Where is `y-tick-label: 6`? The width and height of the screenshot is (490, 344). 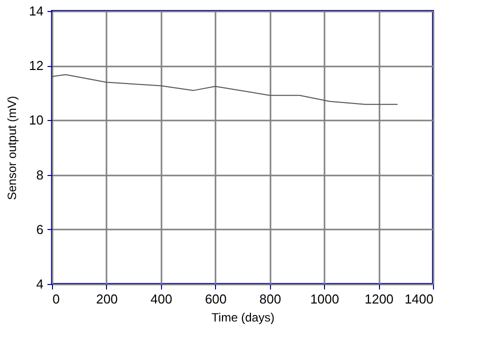
y-tick-label: 6 is located at coordinates (40, 229).